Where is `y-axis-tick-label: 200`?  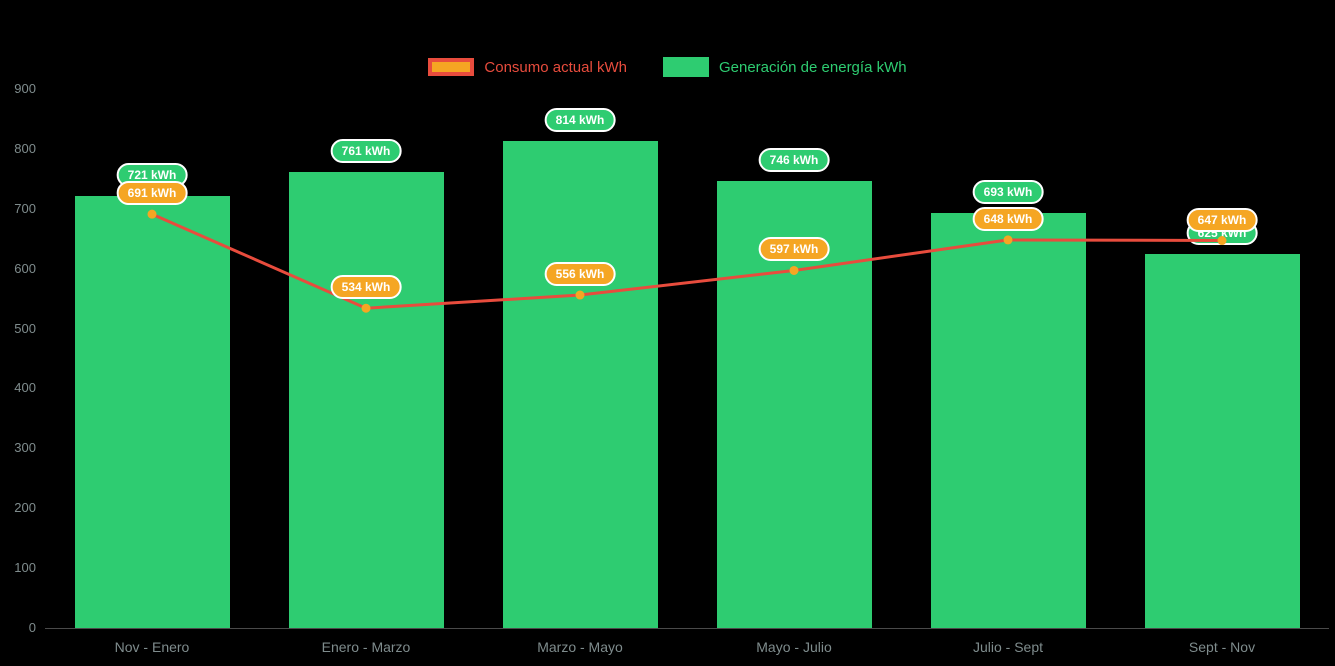 y-axis-tick-label: 200 is located at coordinates (25, 508).